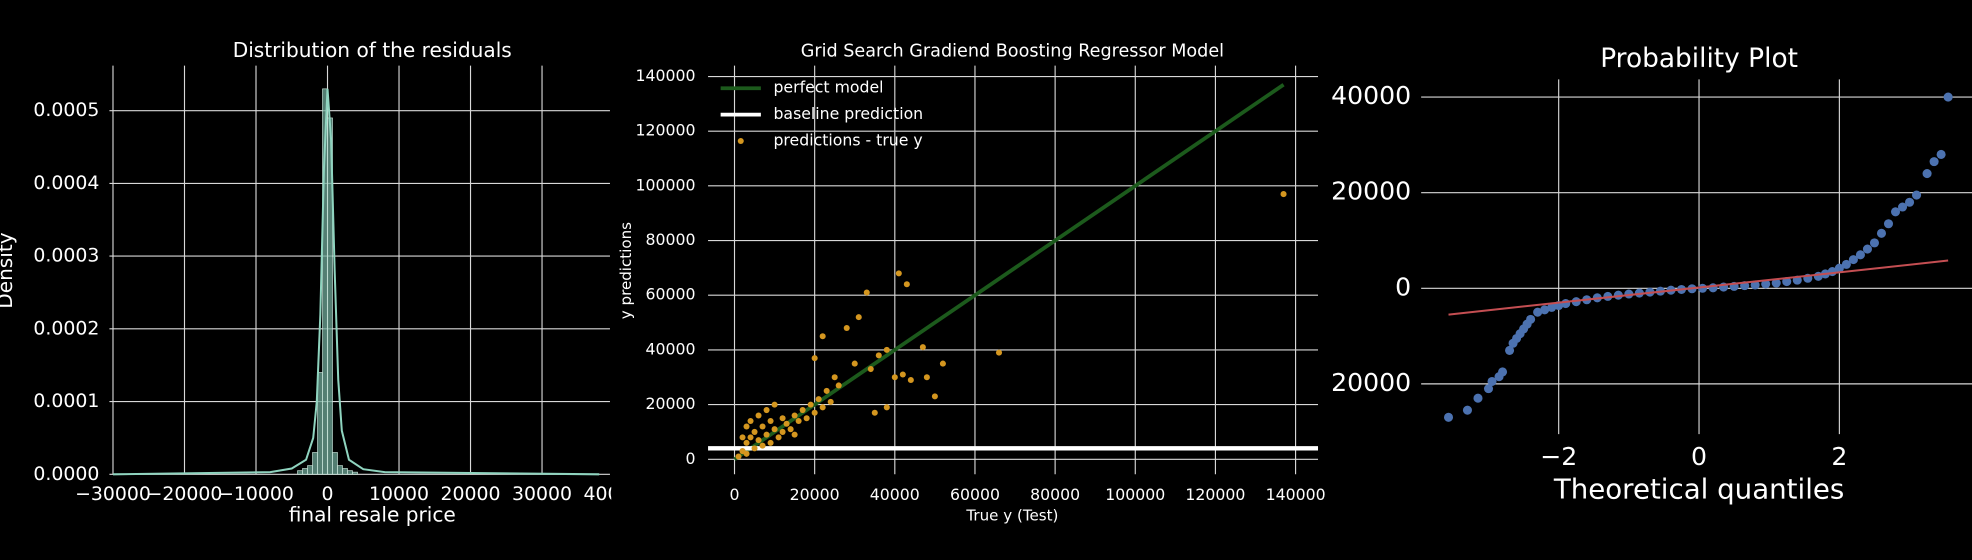 The height and width of the screenshot is (560, 1972). I want to click on x-axis-label: final resale price, so click(372, 514).